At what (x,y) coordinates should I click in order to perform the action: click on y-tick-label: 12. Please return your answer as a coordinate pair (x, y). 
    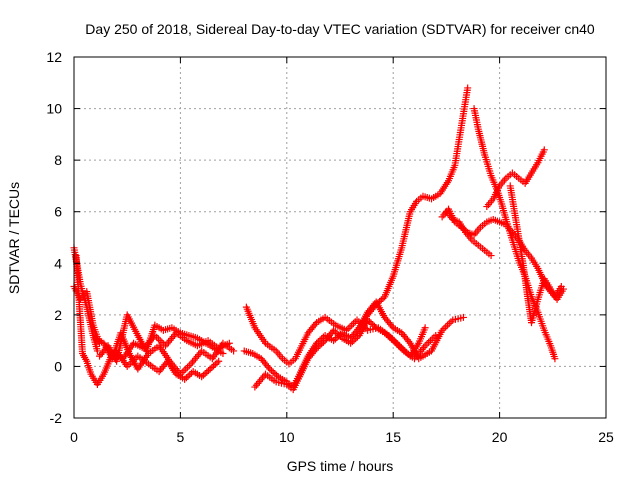
    Looking at the image, I should click on (54, 57).